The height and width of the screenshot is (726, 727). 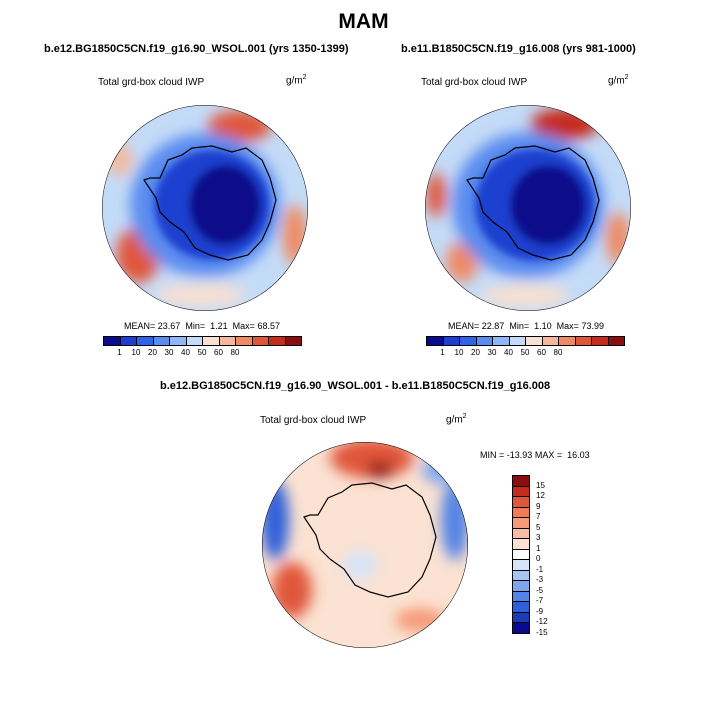 What do you see at coordinates (538, 558) in the screenshot?
I see `colorbar-tick-label: 0` at bounding box center [538, 558].